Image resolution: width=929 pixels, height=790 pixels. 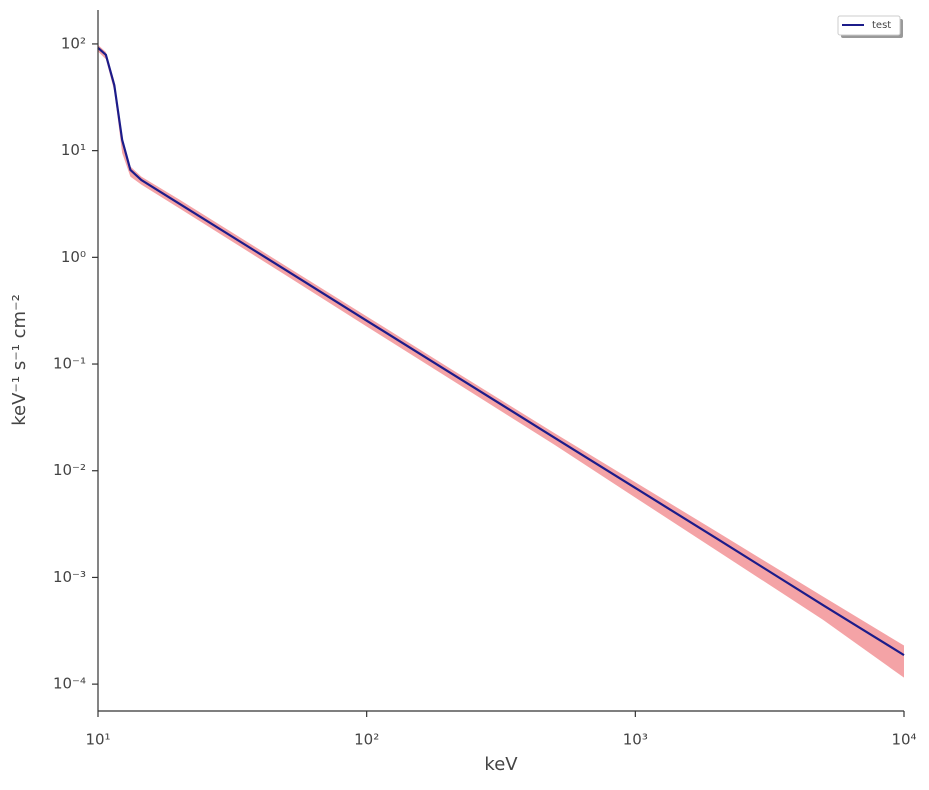 I want to click on y-tick-label: 10¹, so click(x=73, y=150).